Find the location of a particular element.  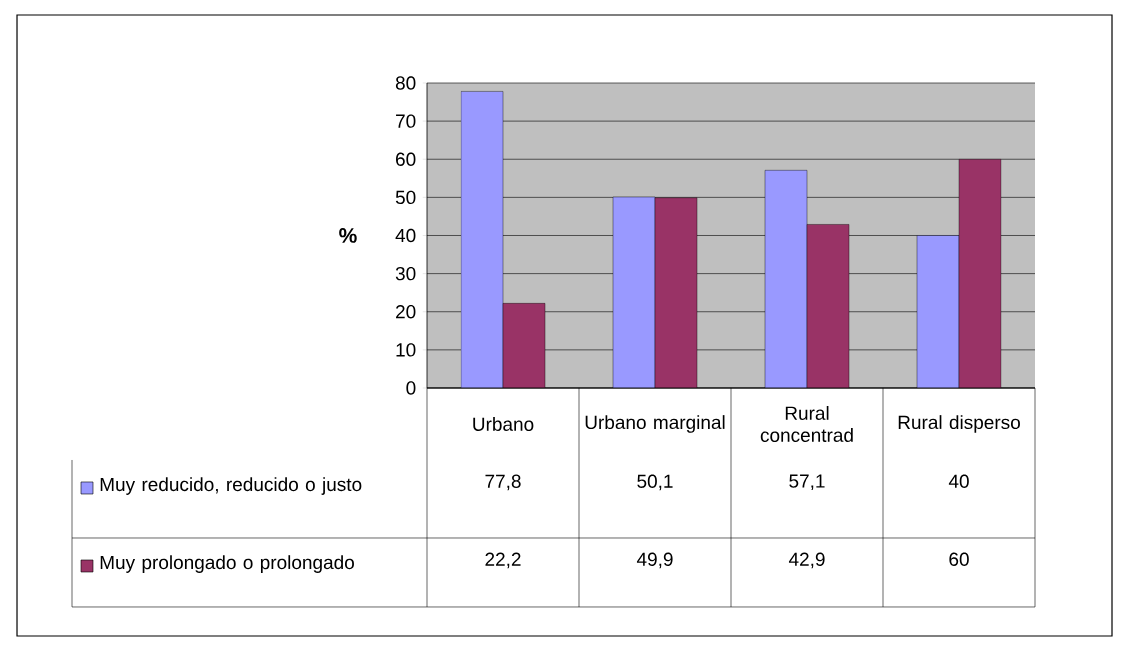

y-tick-label: 30 is located at coordinates (405, 273).